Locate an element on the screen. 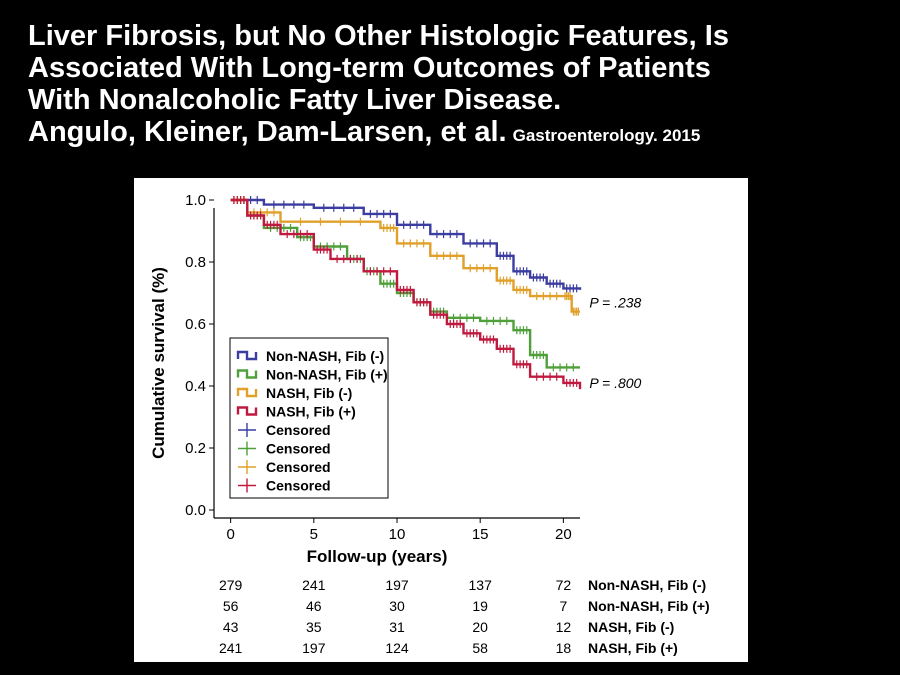  title-line-3: With Nonalcoholic Fatty Liver Disease. is located at coordinates (295, 100).